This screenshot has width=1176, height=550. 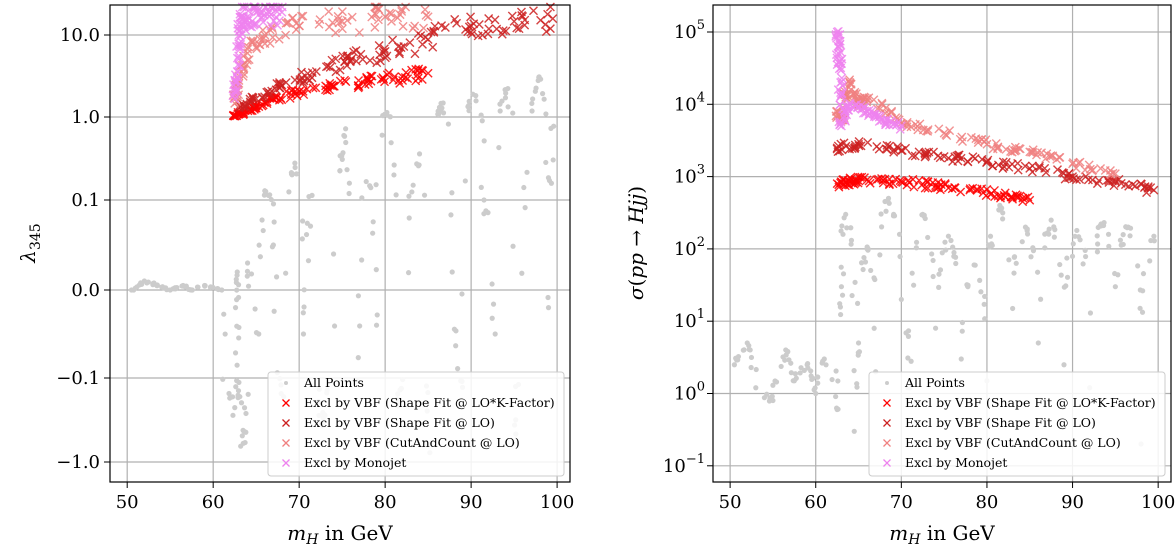 I want to click on x-tick-label: 80, so click(x=385, y=502).